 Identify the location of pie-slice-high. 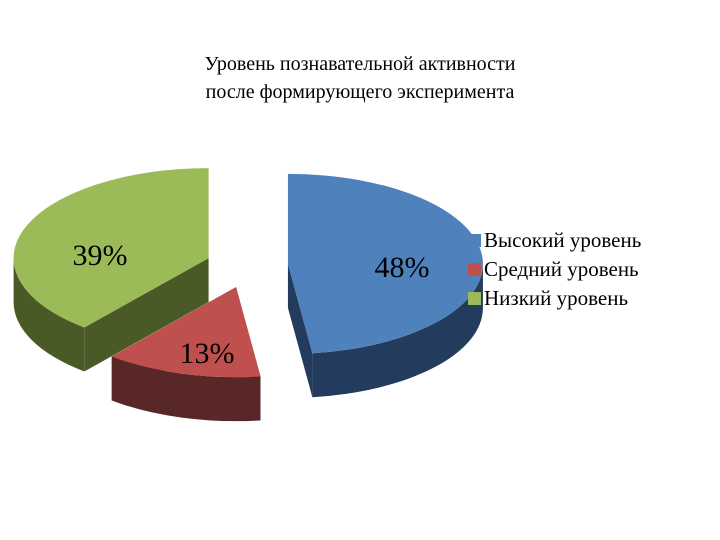
(385, 263).